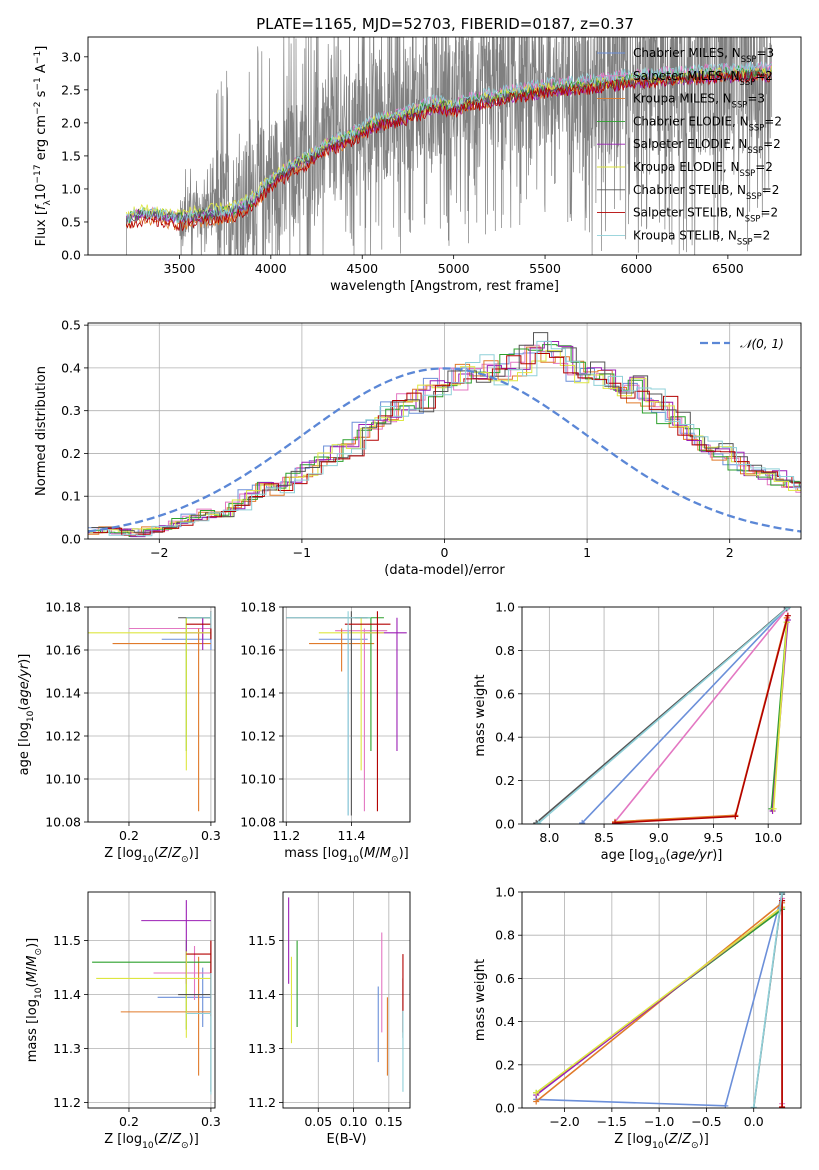  I want to click on residuals-ylabel: Normed distribution, so click(41, 431).